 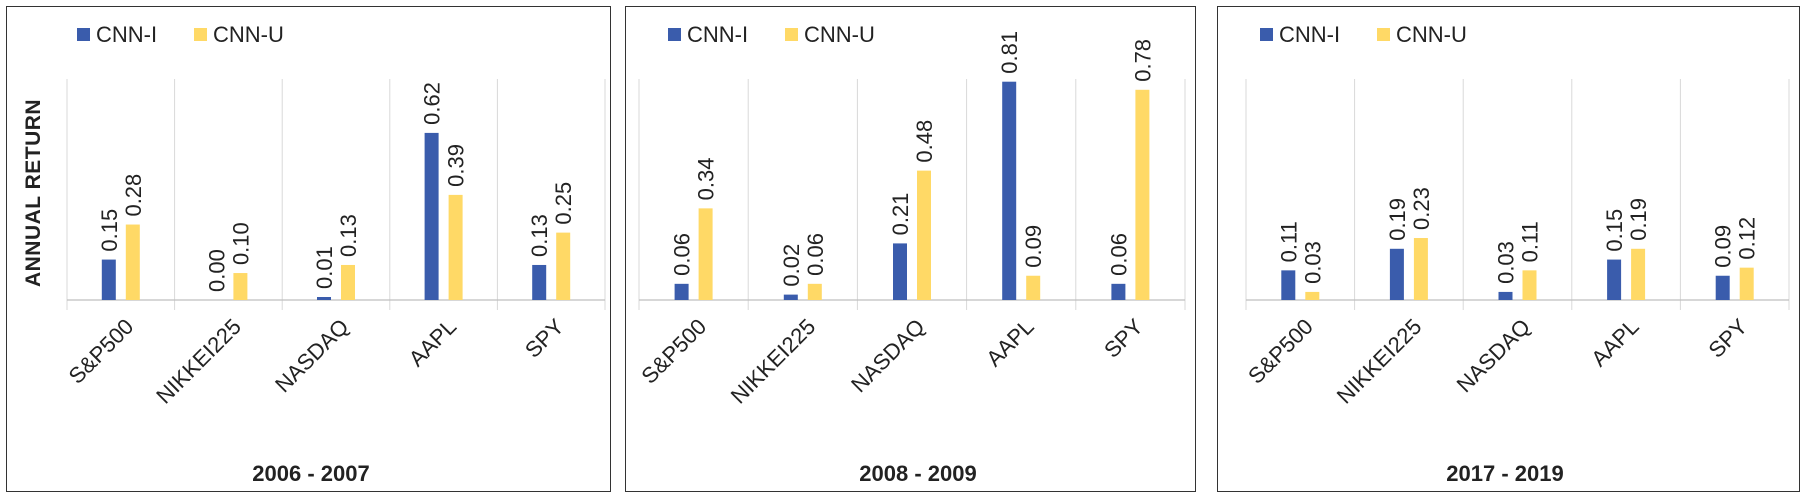 I want to click on data-label: 0.39, so click(x=456, y=165).